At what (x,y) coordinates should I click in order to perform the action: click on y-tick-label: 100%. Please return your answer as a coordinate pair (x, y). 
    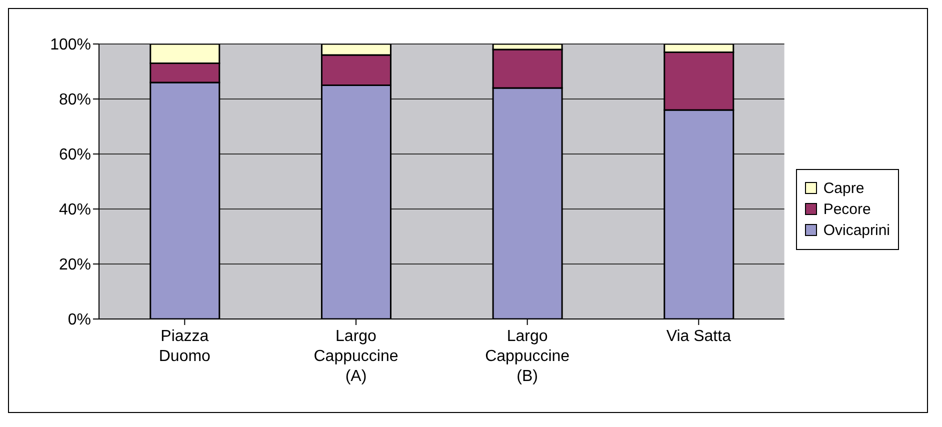
    Looking at the image, I should click on (70, 45).